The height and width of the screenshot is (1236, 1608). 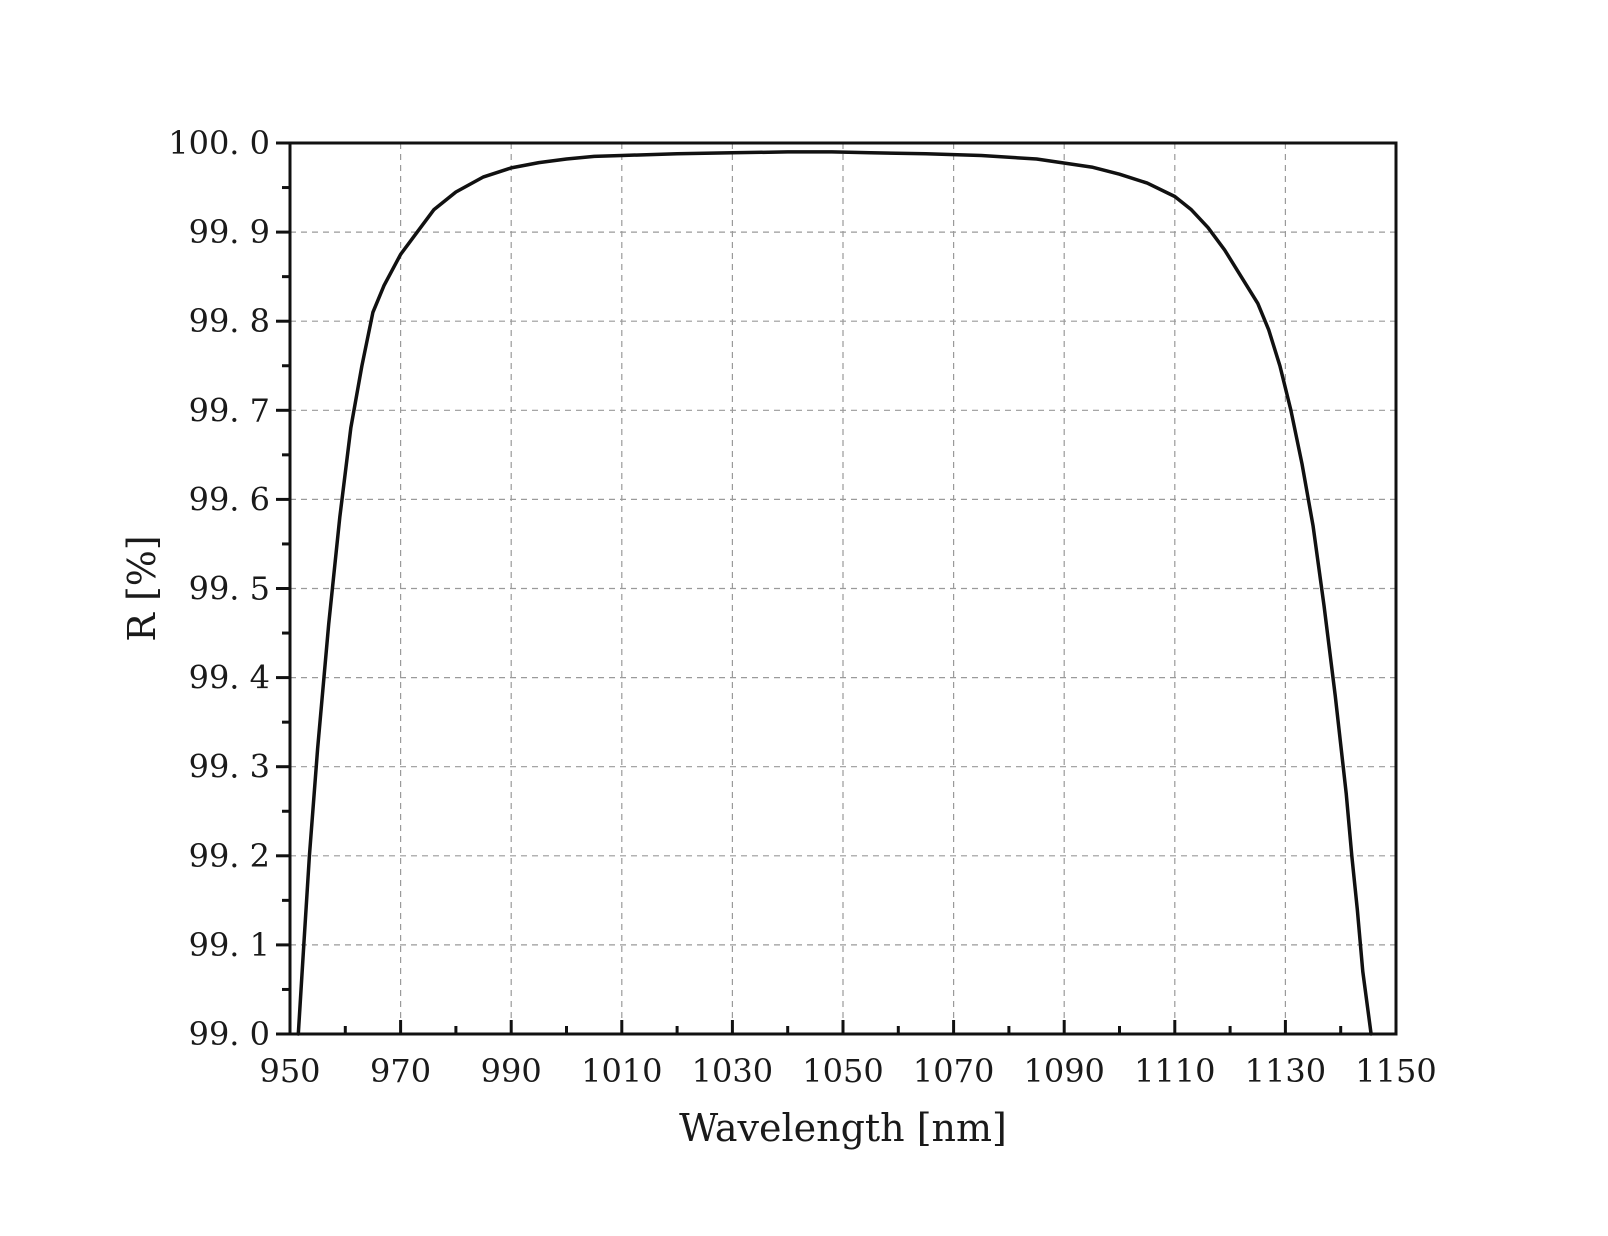 I want to click on x-tick-label: 1010, so click(x=621, y=1071).